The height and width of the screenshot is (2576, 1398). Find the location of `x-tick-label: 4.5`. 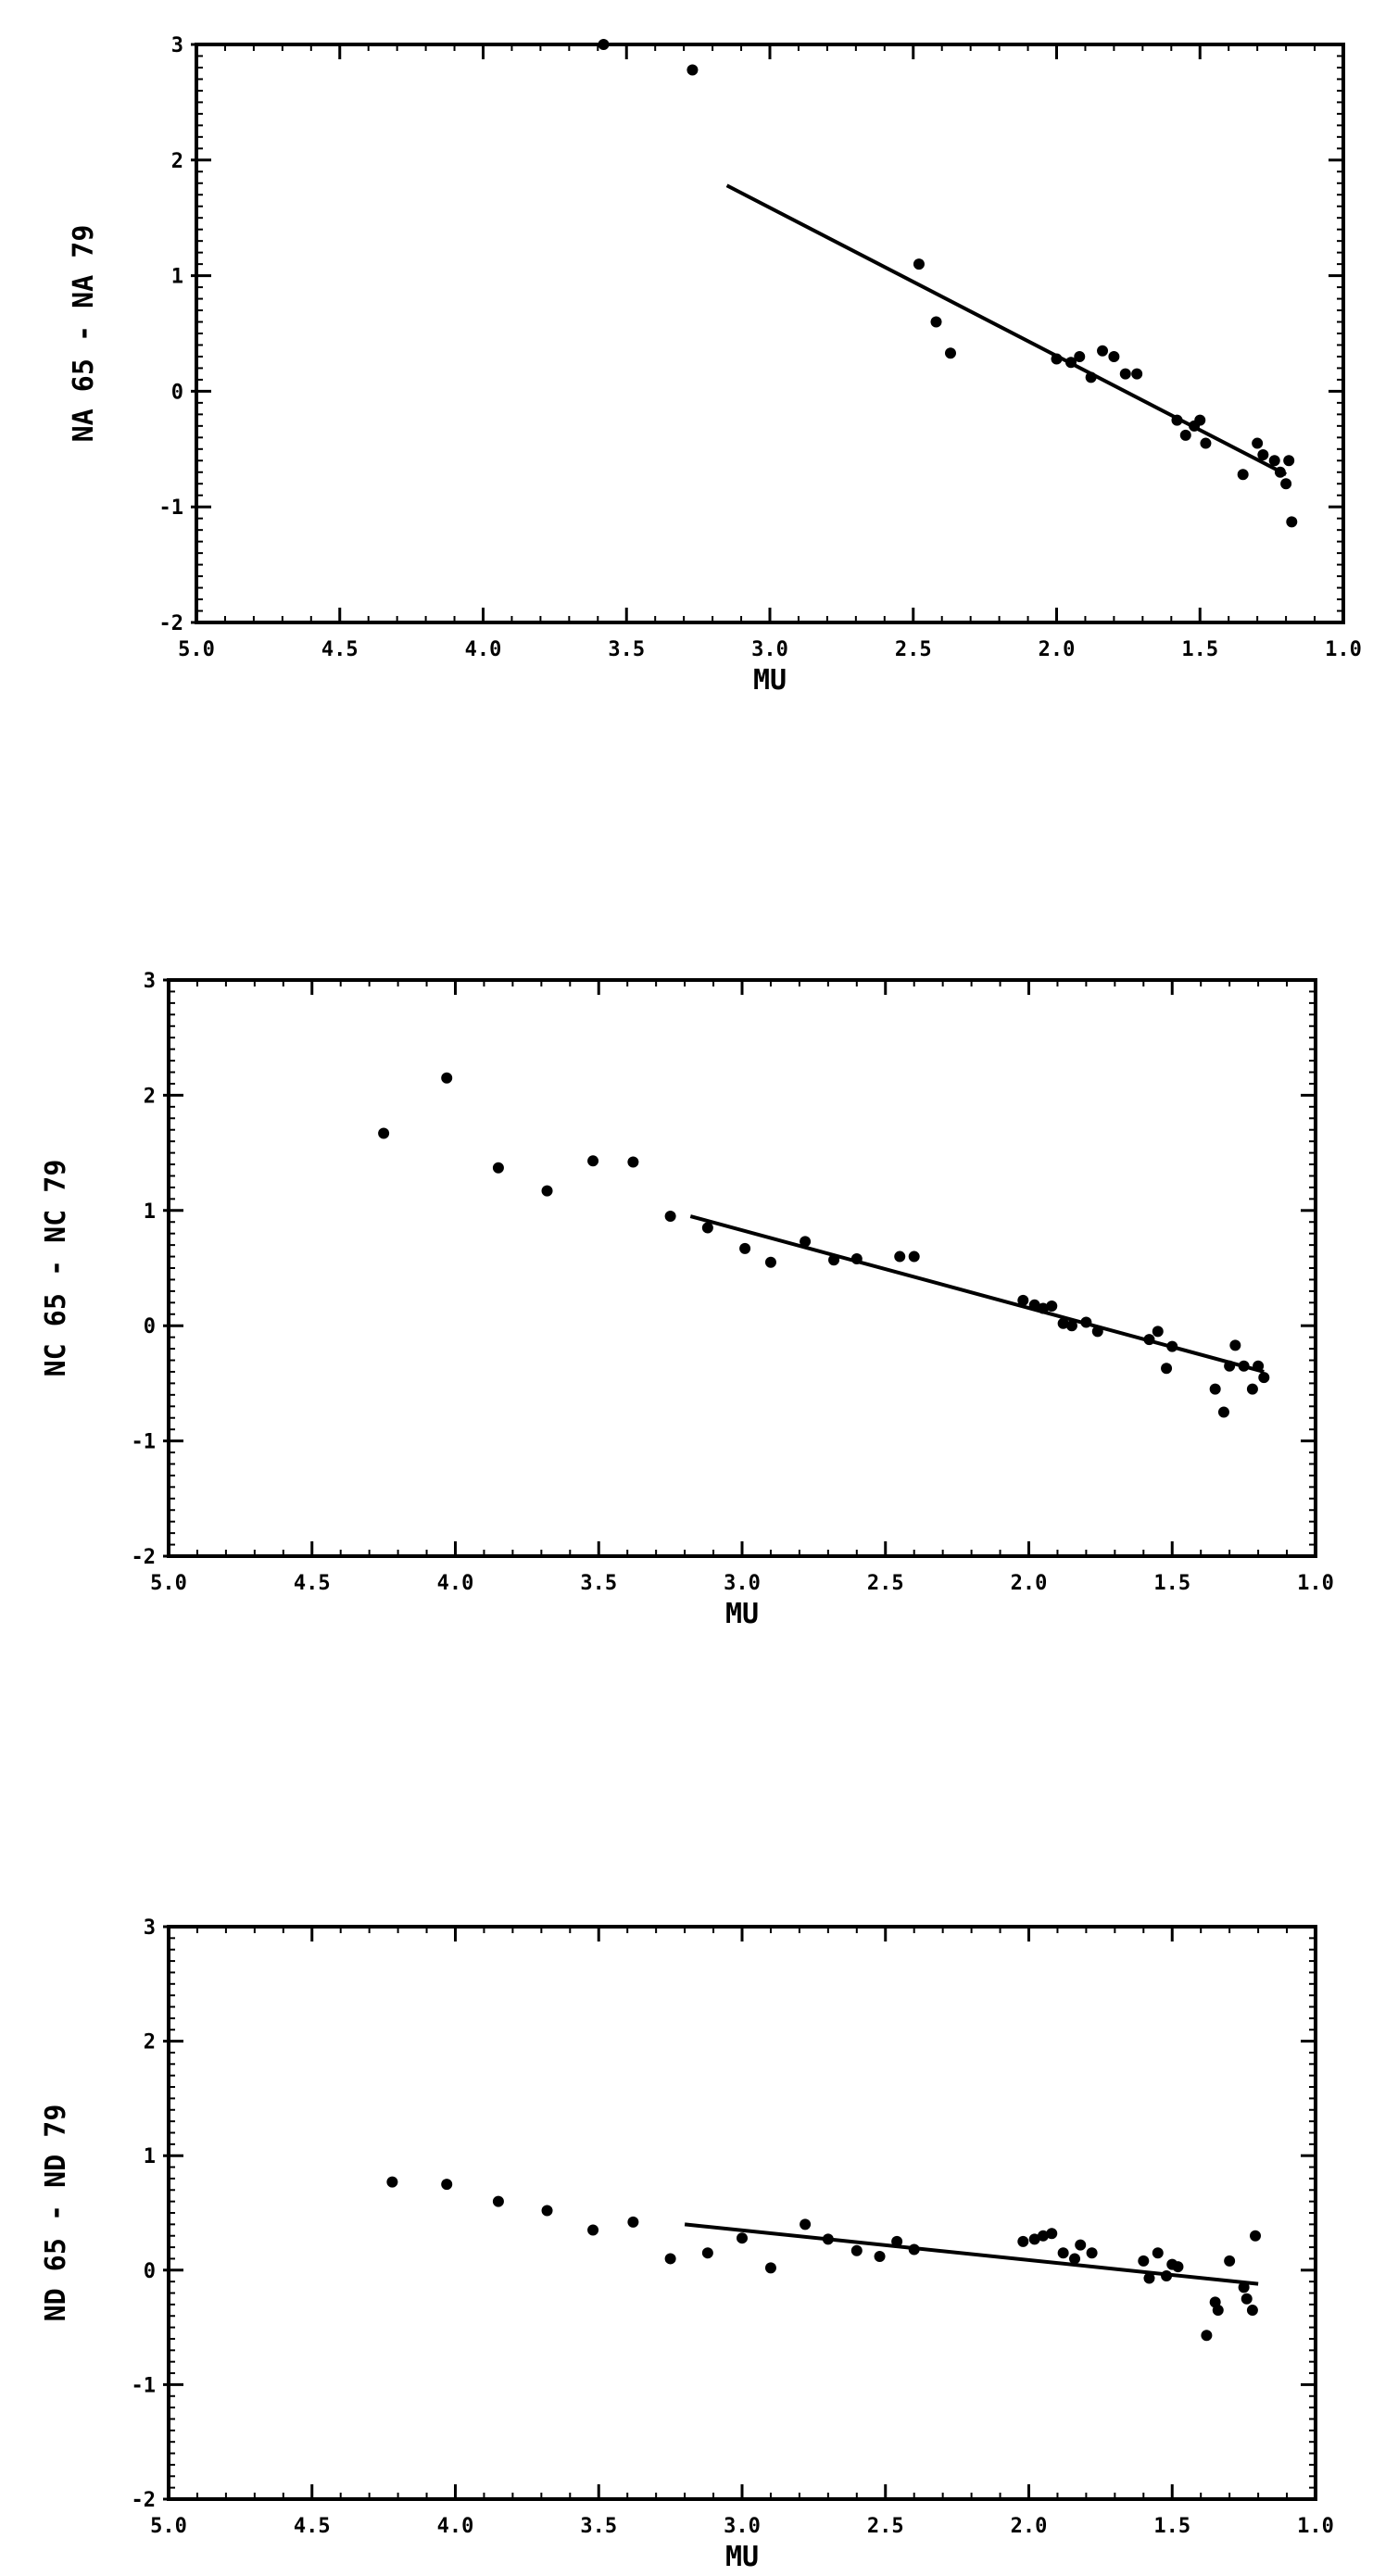

x-tick-label: 4.5 is located at coordinates (312, 2526).